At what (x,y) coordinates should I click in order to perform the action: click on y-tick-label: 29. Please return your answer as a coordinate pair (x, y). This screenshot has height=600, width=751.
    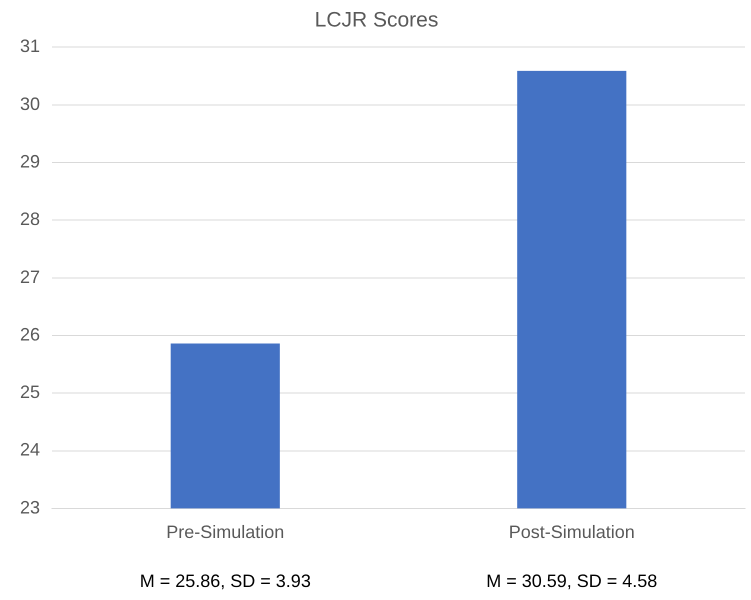
    Looking at the image, I should click on (30, 161).